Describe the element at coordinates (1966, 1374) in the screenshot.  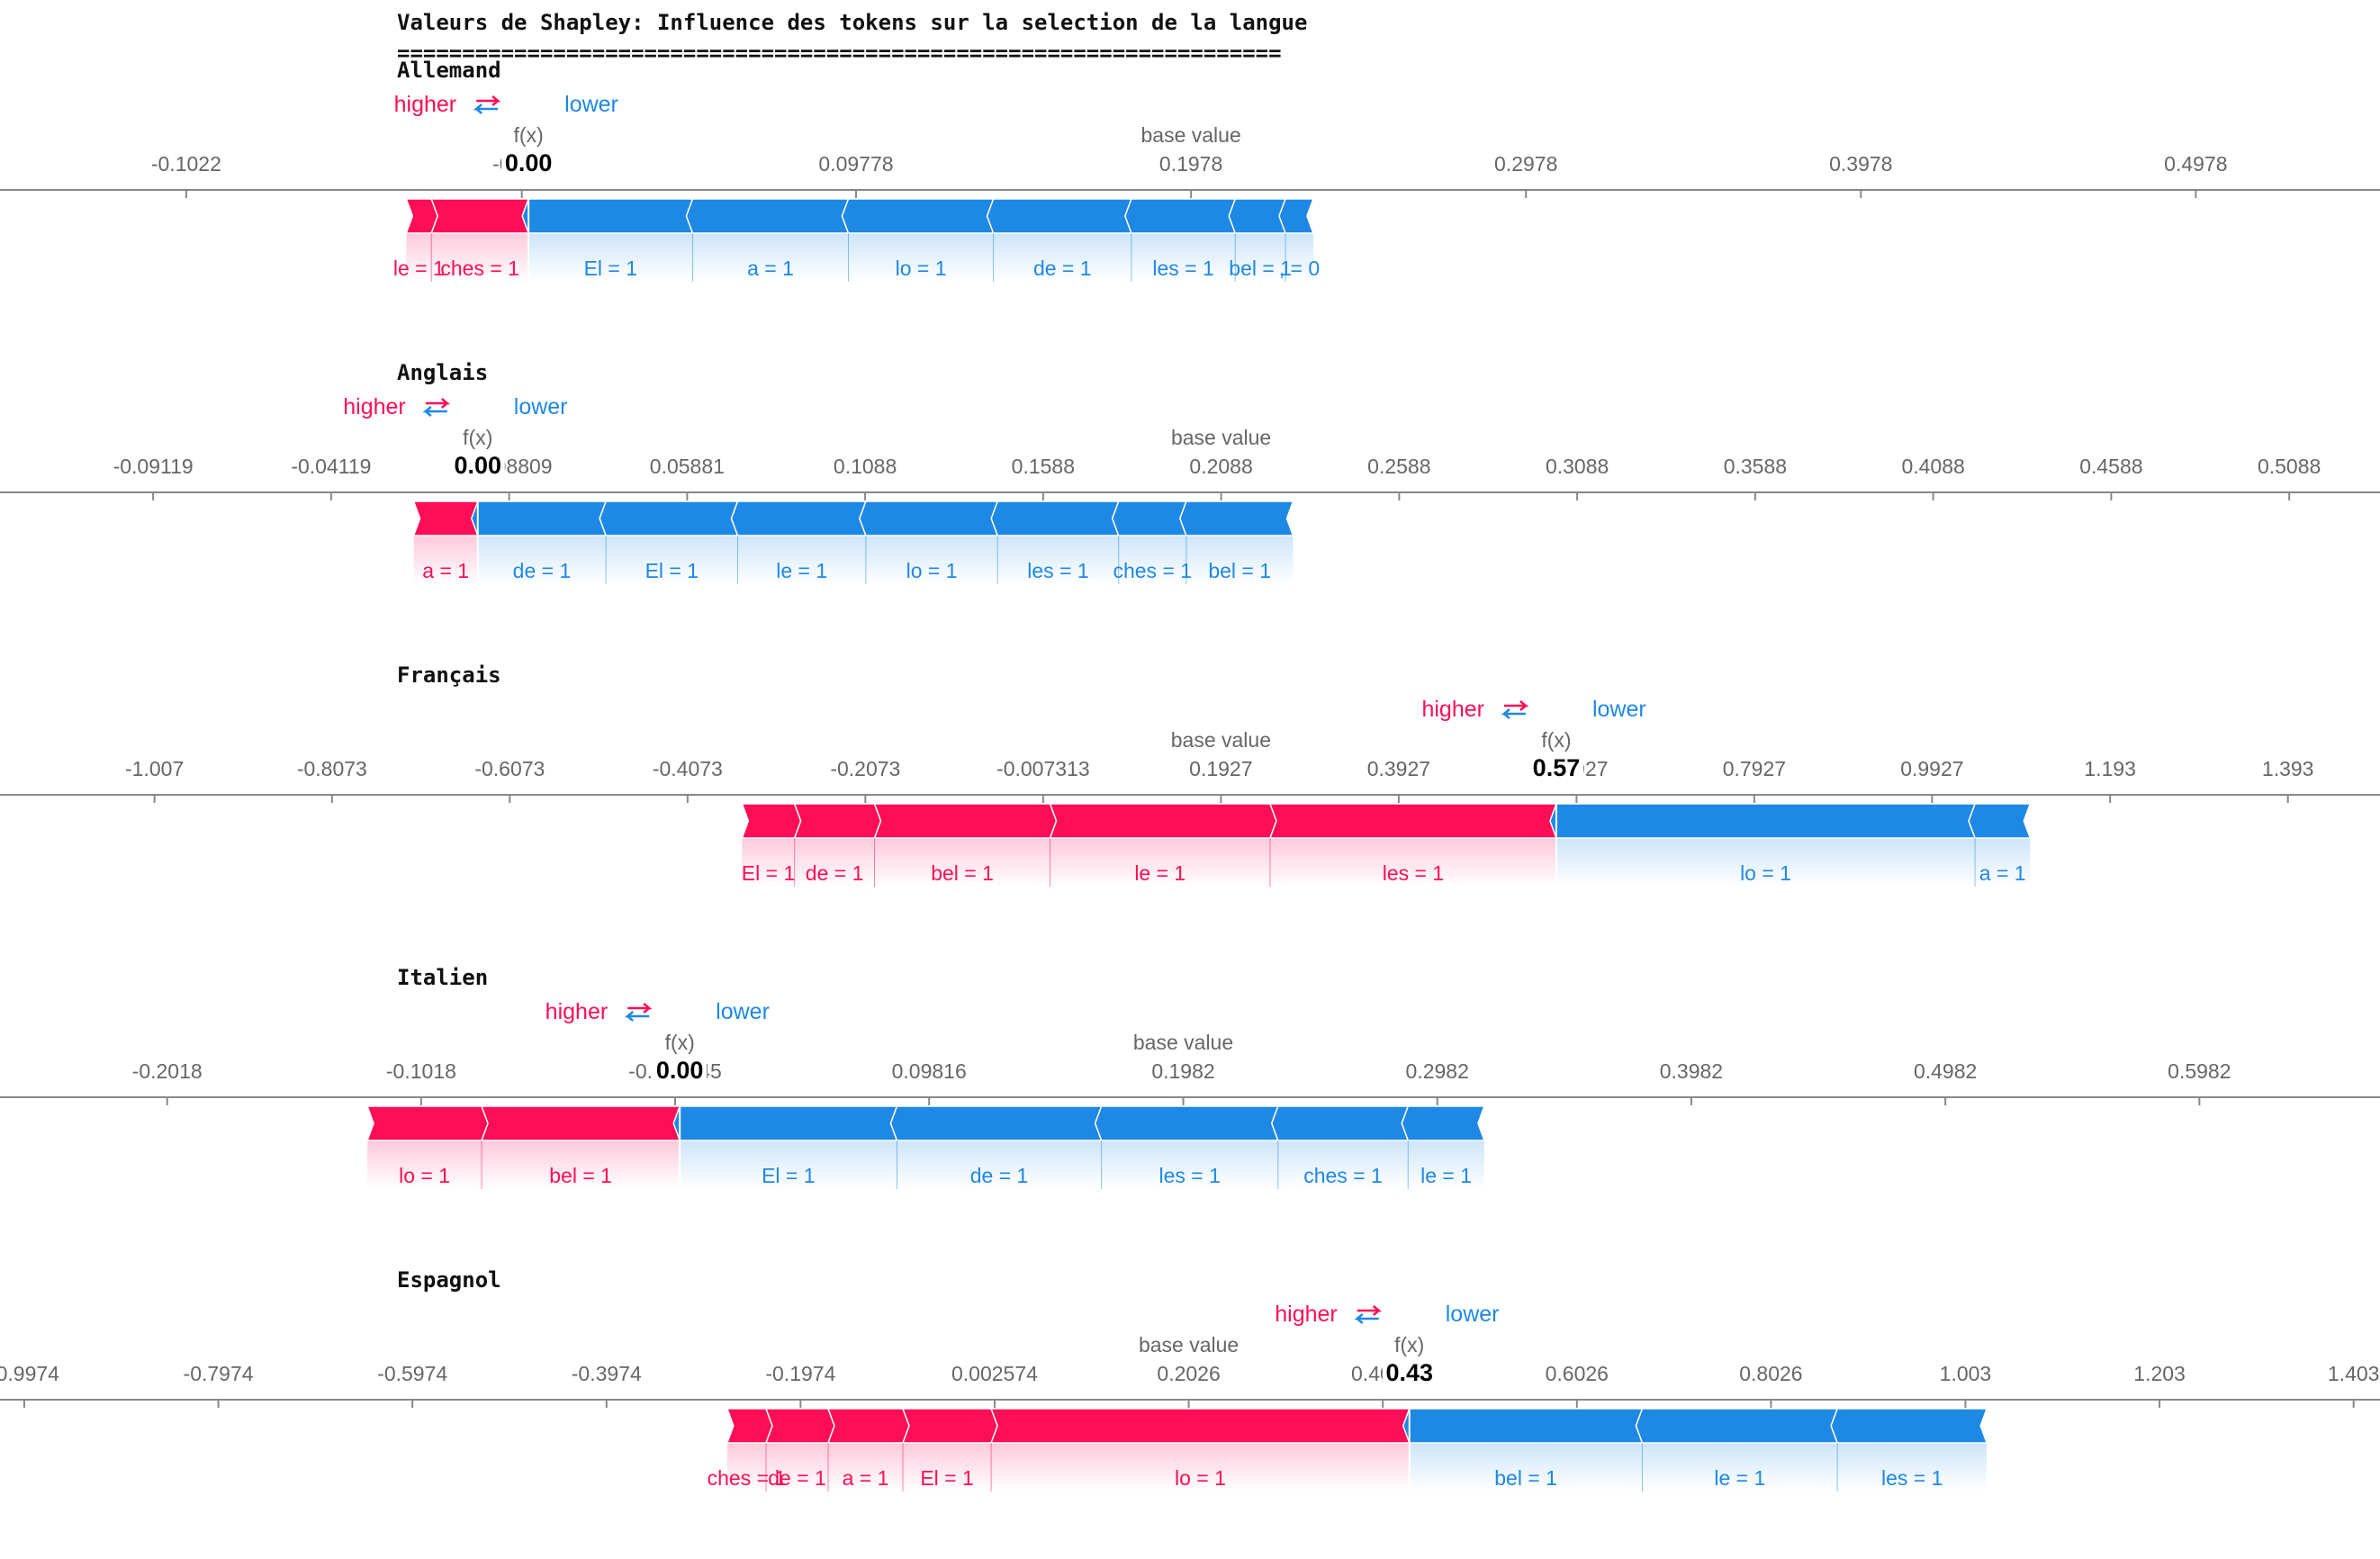
I see `tick-label: 1.003` at that location.